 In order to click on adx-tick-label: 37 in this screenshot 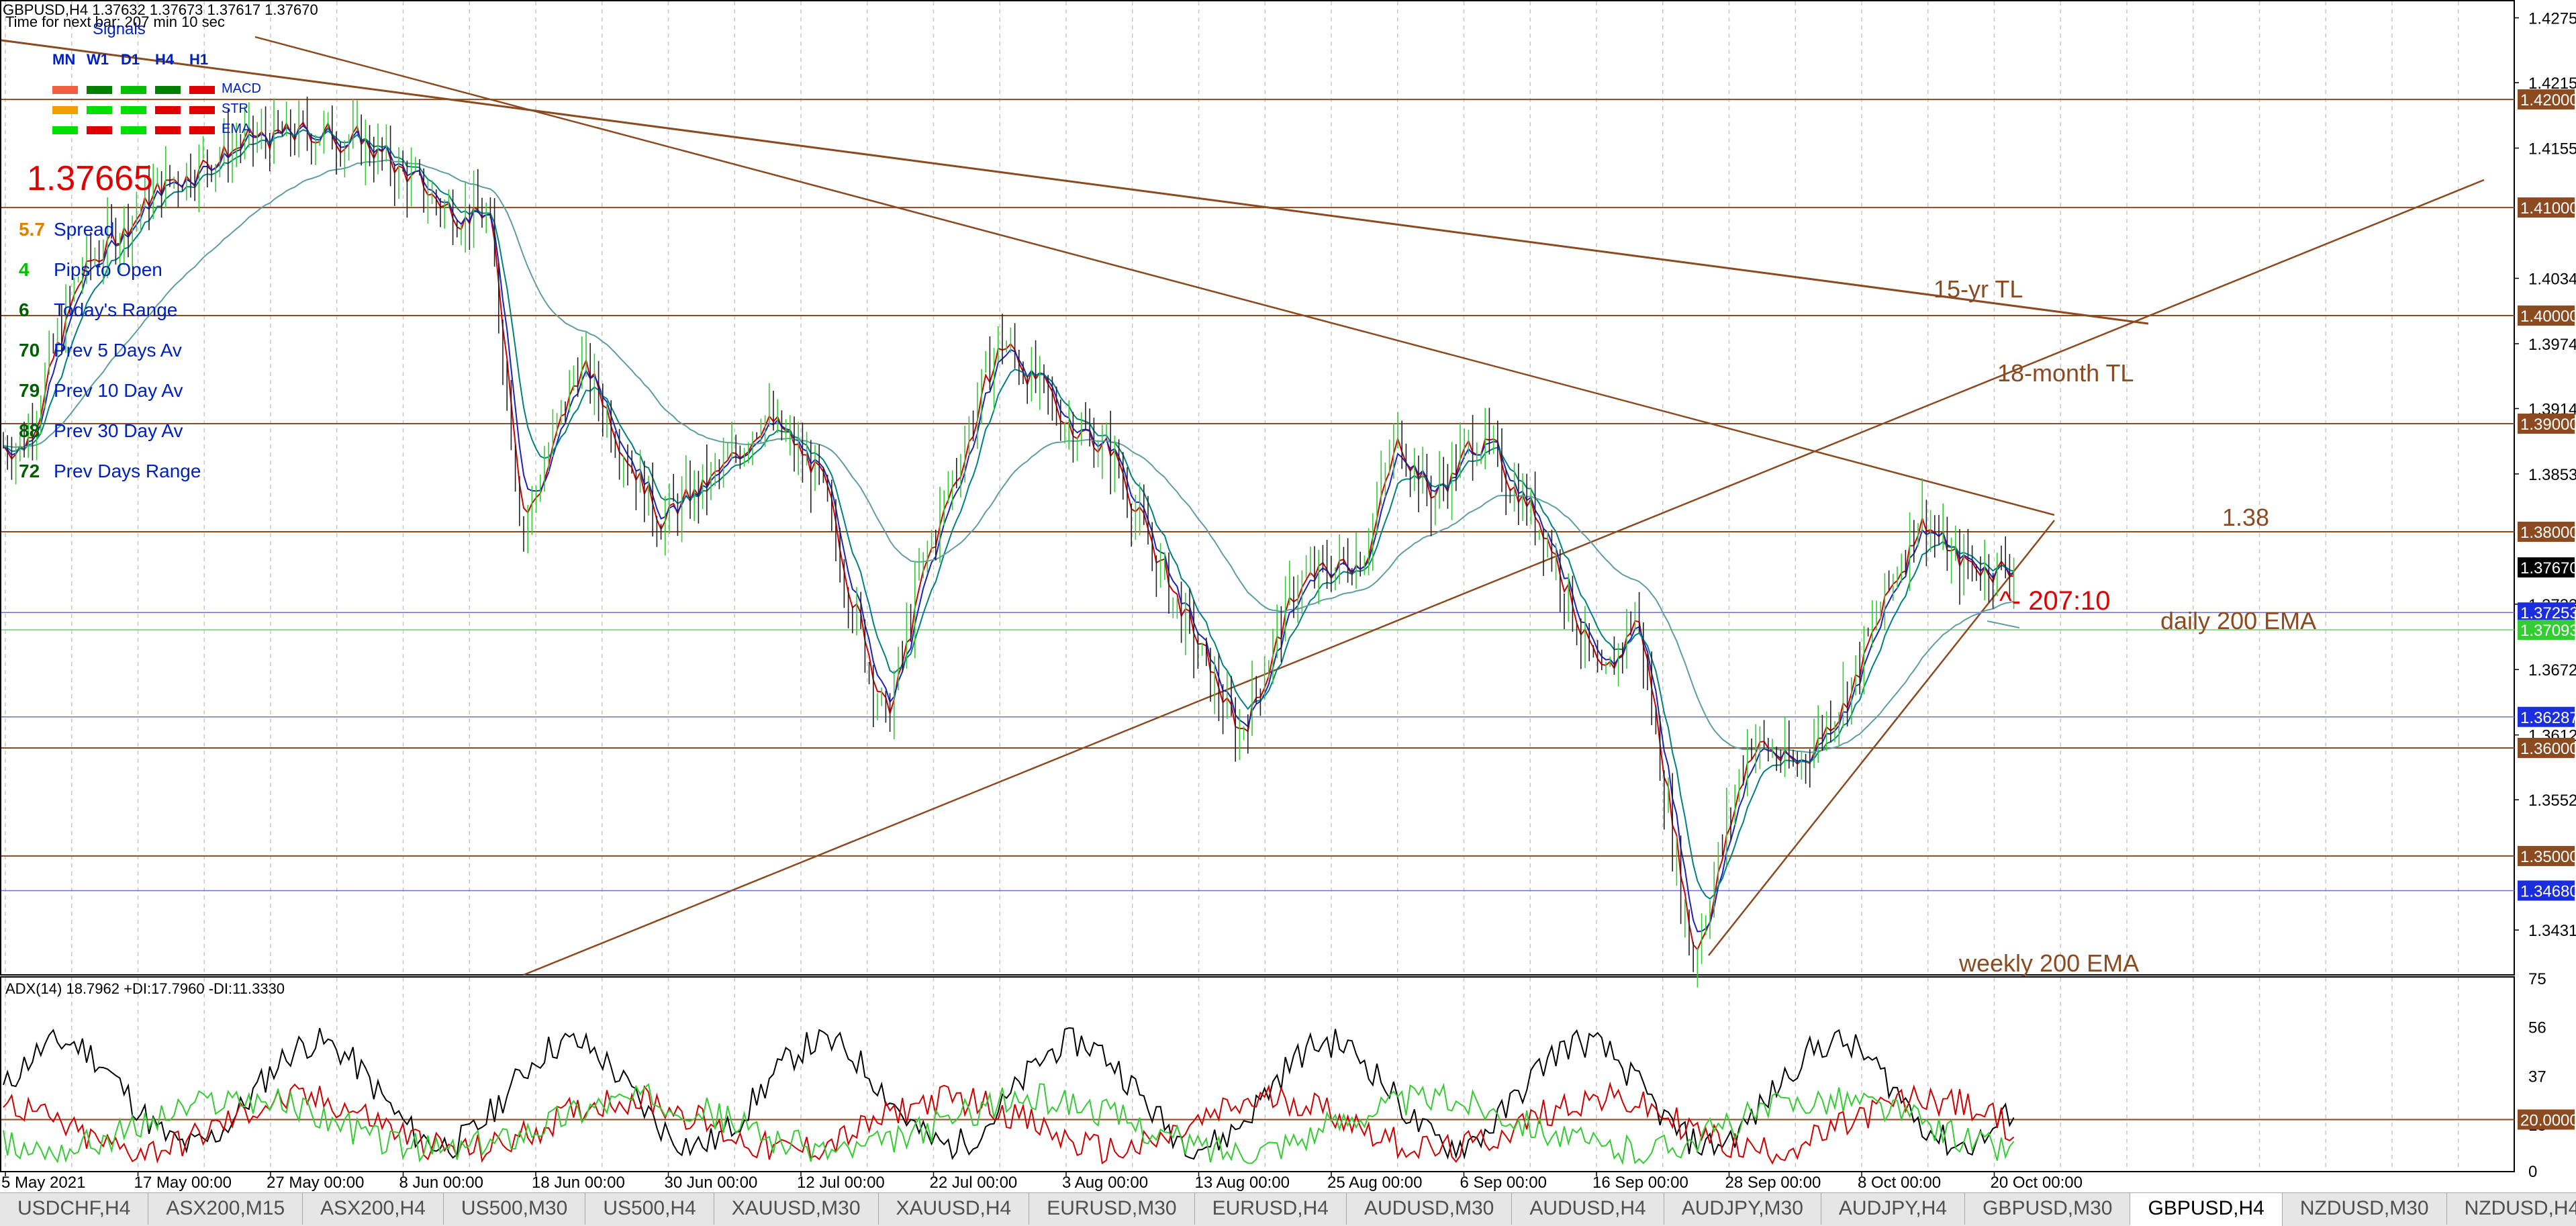, I will do `click(2537, 1077)`.